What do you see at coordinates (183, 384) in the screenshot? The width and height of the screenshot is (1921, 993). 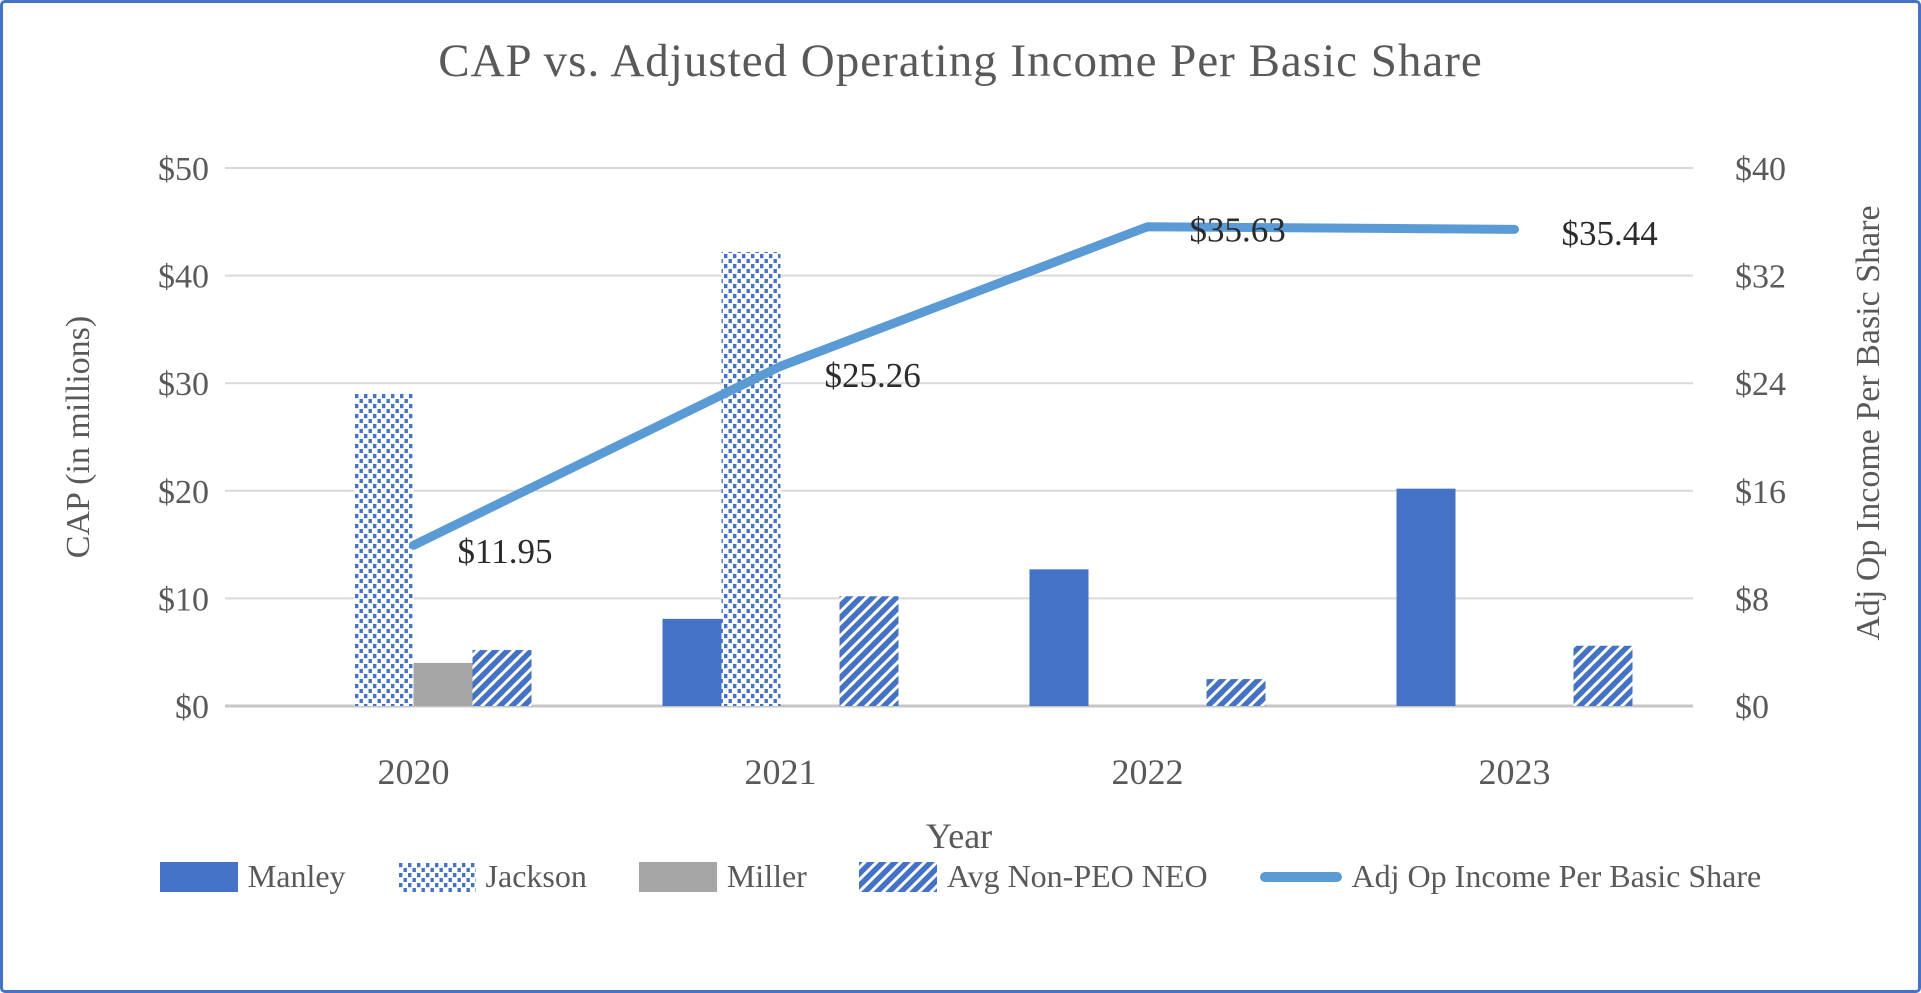 I see `left-axis-tick-label: $30` at bounding box center [183, 384].